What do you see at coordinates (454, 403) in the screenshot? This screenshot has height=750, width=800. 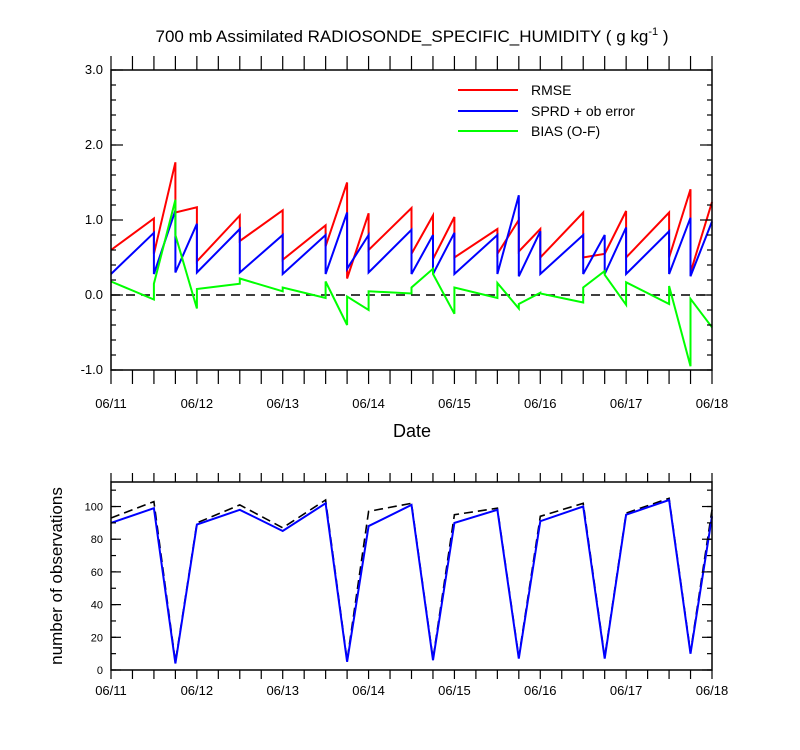 I see `top-xtick-label: 06/15` at bounding box center [454, 403].